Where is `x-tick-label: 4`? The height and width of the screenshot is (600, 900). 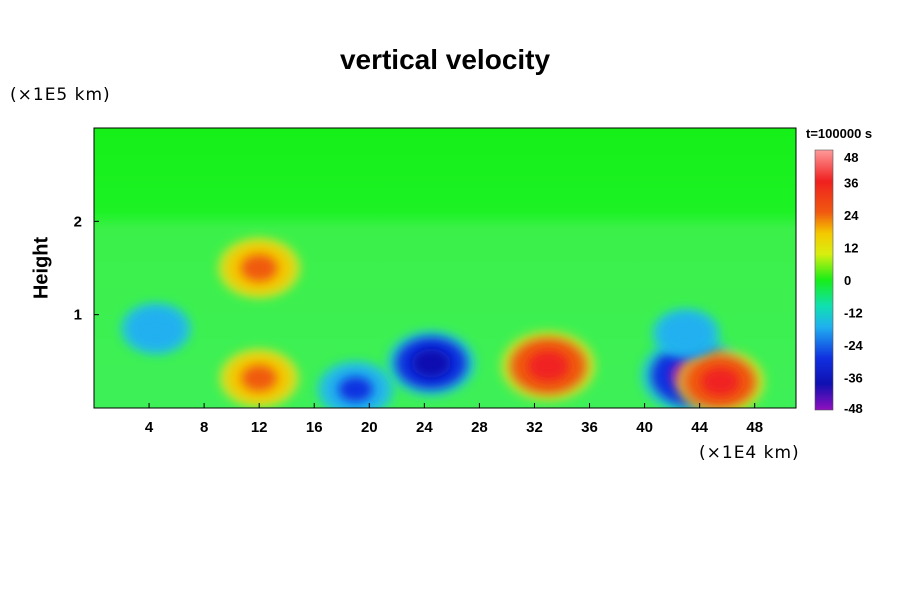
x-tick-label: 4 is located at coordinates (149, 427).